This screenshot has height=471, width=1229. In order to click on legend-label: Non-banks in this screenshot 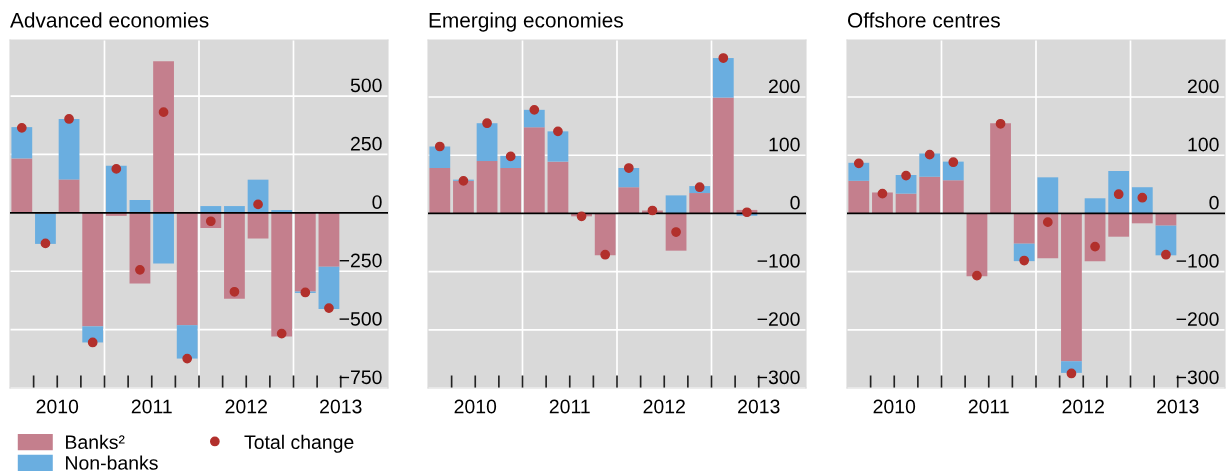, I will do `click(112, 462)`.